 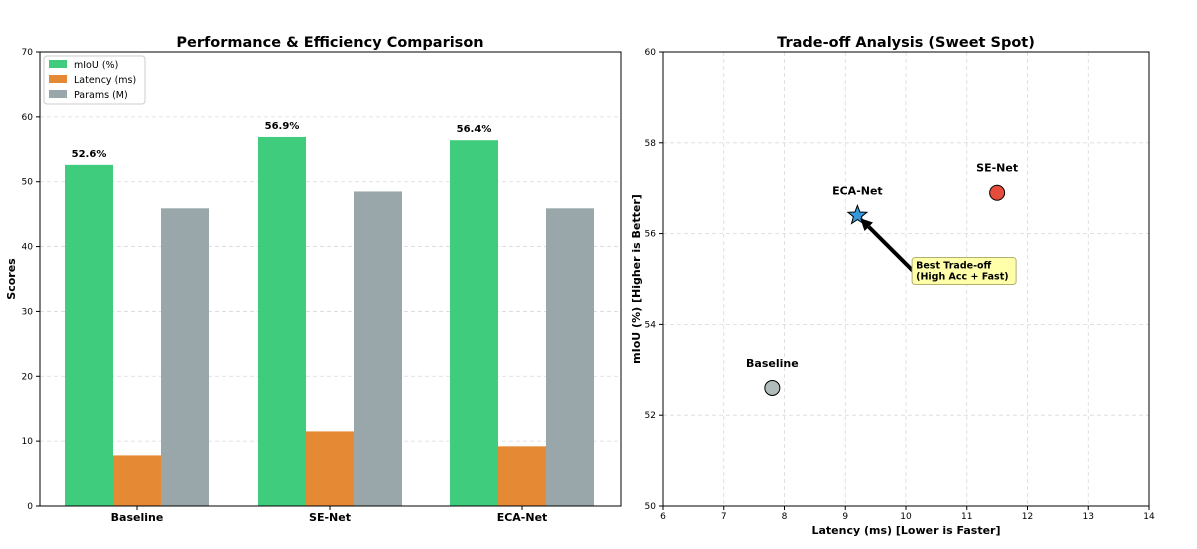 I want to click on legend-box, so click(x=94, y=80).